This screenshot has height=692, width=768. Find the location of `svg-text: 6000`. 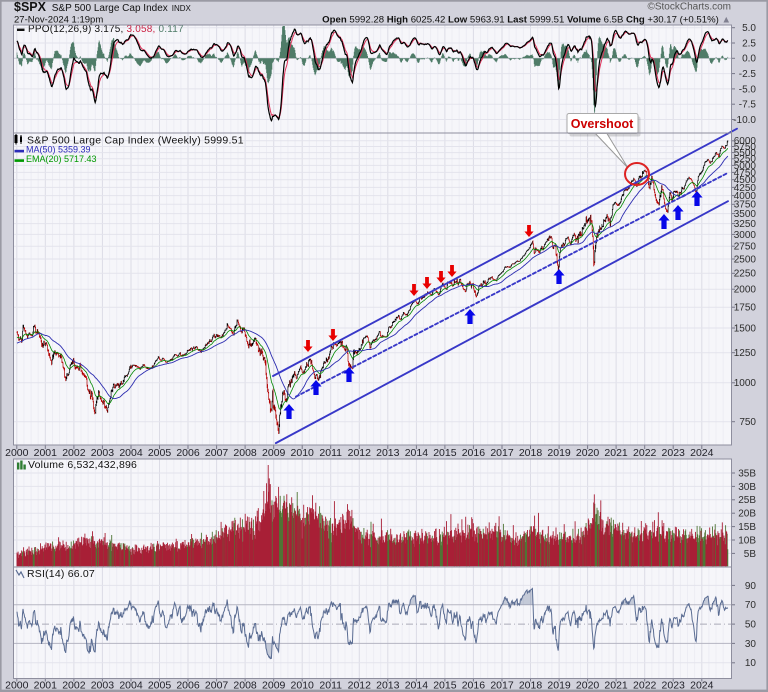

svg-text: 6000 is located at coordinates (745, 141).